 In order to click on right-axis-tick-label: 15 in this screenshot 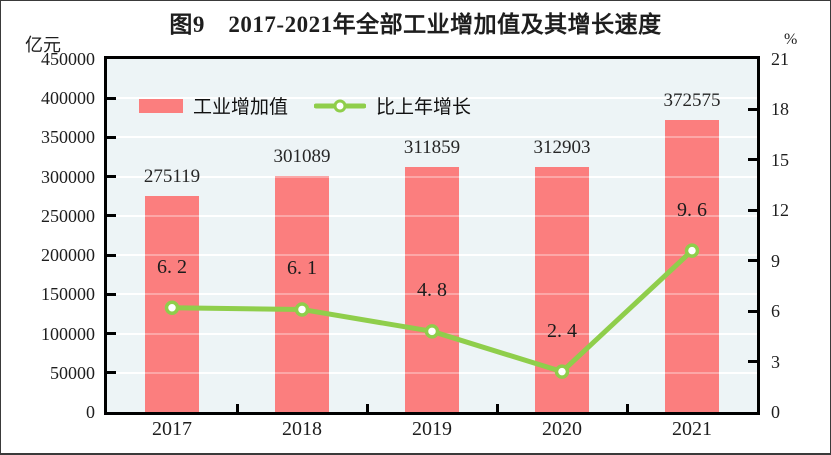, I will do `click(780, 159)`.